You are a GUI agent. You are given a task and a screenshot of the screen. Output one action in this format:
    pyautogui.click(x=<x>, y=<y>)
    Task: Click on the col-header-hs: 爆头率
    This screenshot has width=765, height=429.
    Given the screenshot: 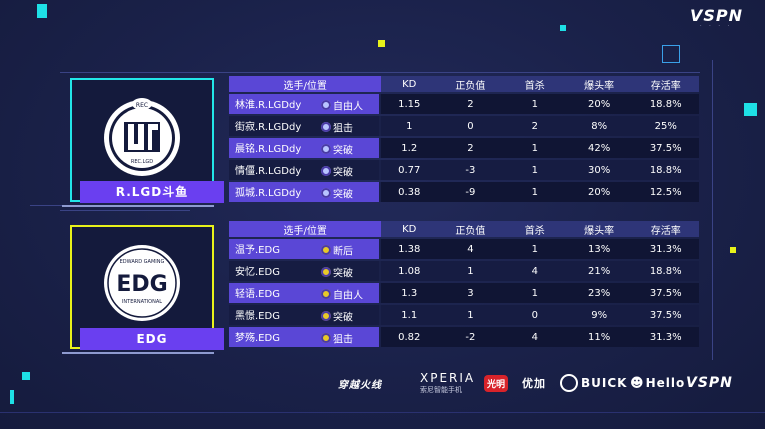 What is the action you would take?
    pyautogui.click(x=599, y=229)
    